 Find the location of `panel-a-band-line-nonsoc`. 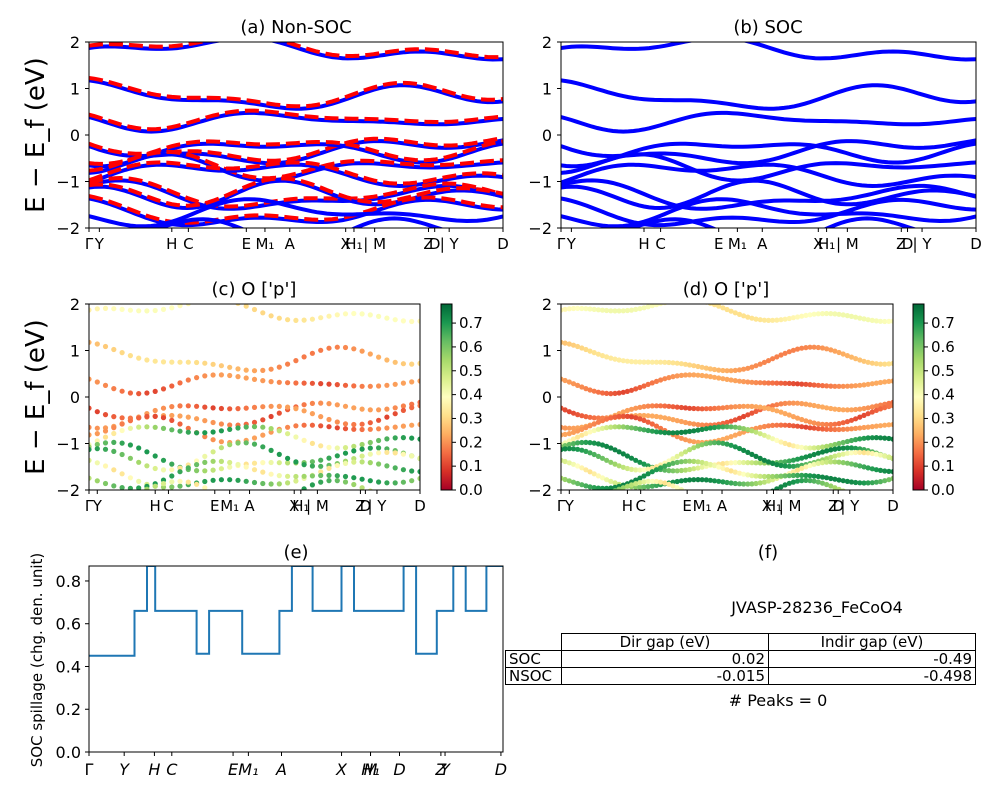

panel-a-band-line-nonsoc is located at coordinates (296, 209).